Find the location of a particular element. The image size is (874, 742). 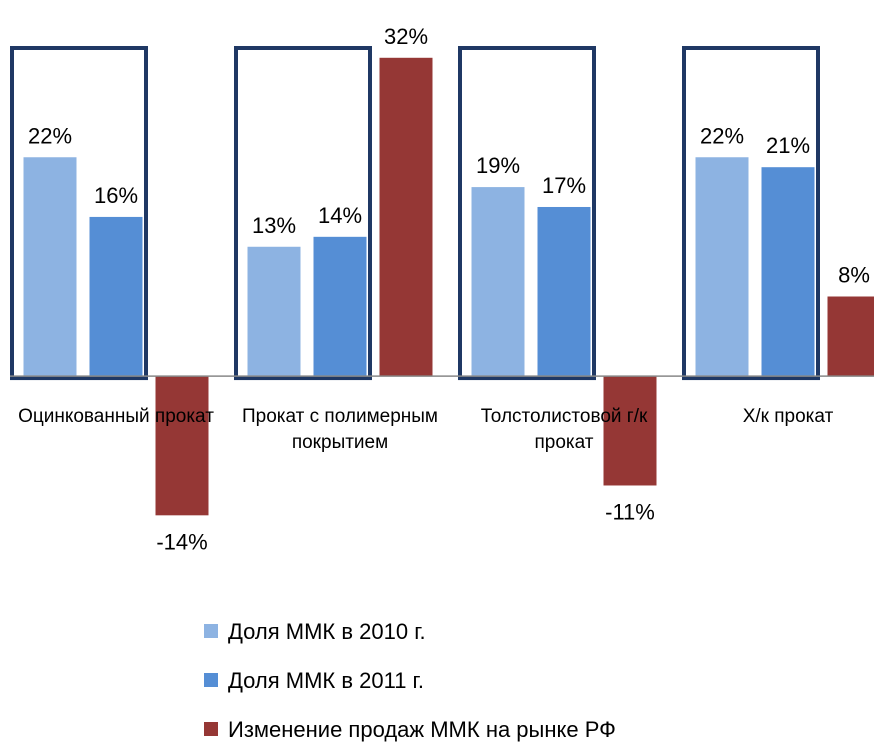

x-tick-label: Прокат с полимерным покрытием is located at coordinates (340, 430).